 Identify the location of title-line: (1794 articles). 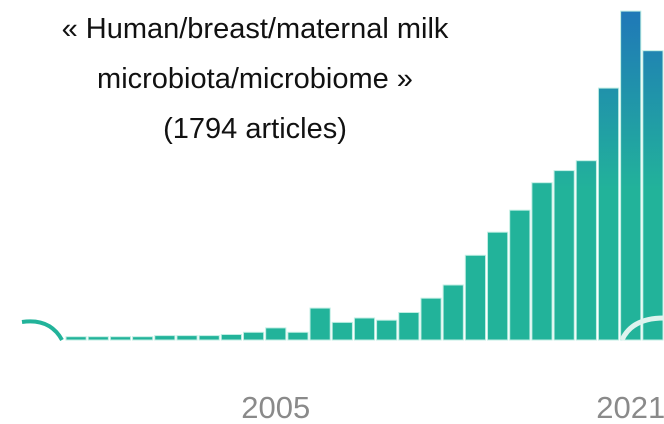
(255, 129).